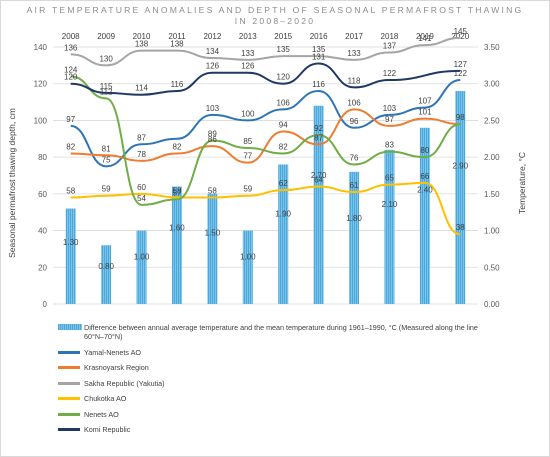 This screenshot has width=550, height=457. What do you see at coordinates (71, 47) in the screenshot?
I see `point-label-2-2008: 136` at bounding box center [71, 47].